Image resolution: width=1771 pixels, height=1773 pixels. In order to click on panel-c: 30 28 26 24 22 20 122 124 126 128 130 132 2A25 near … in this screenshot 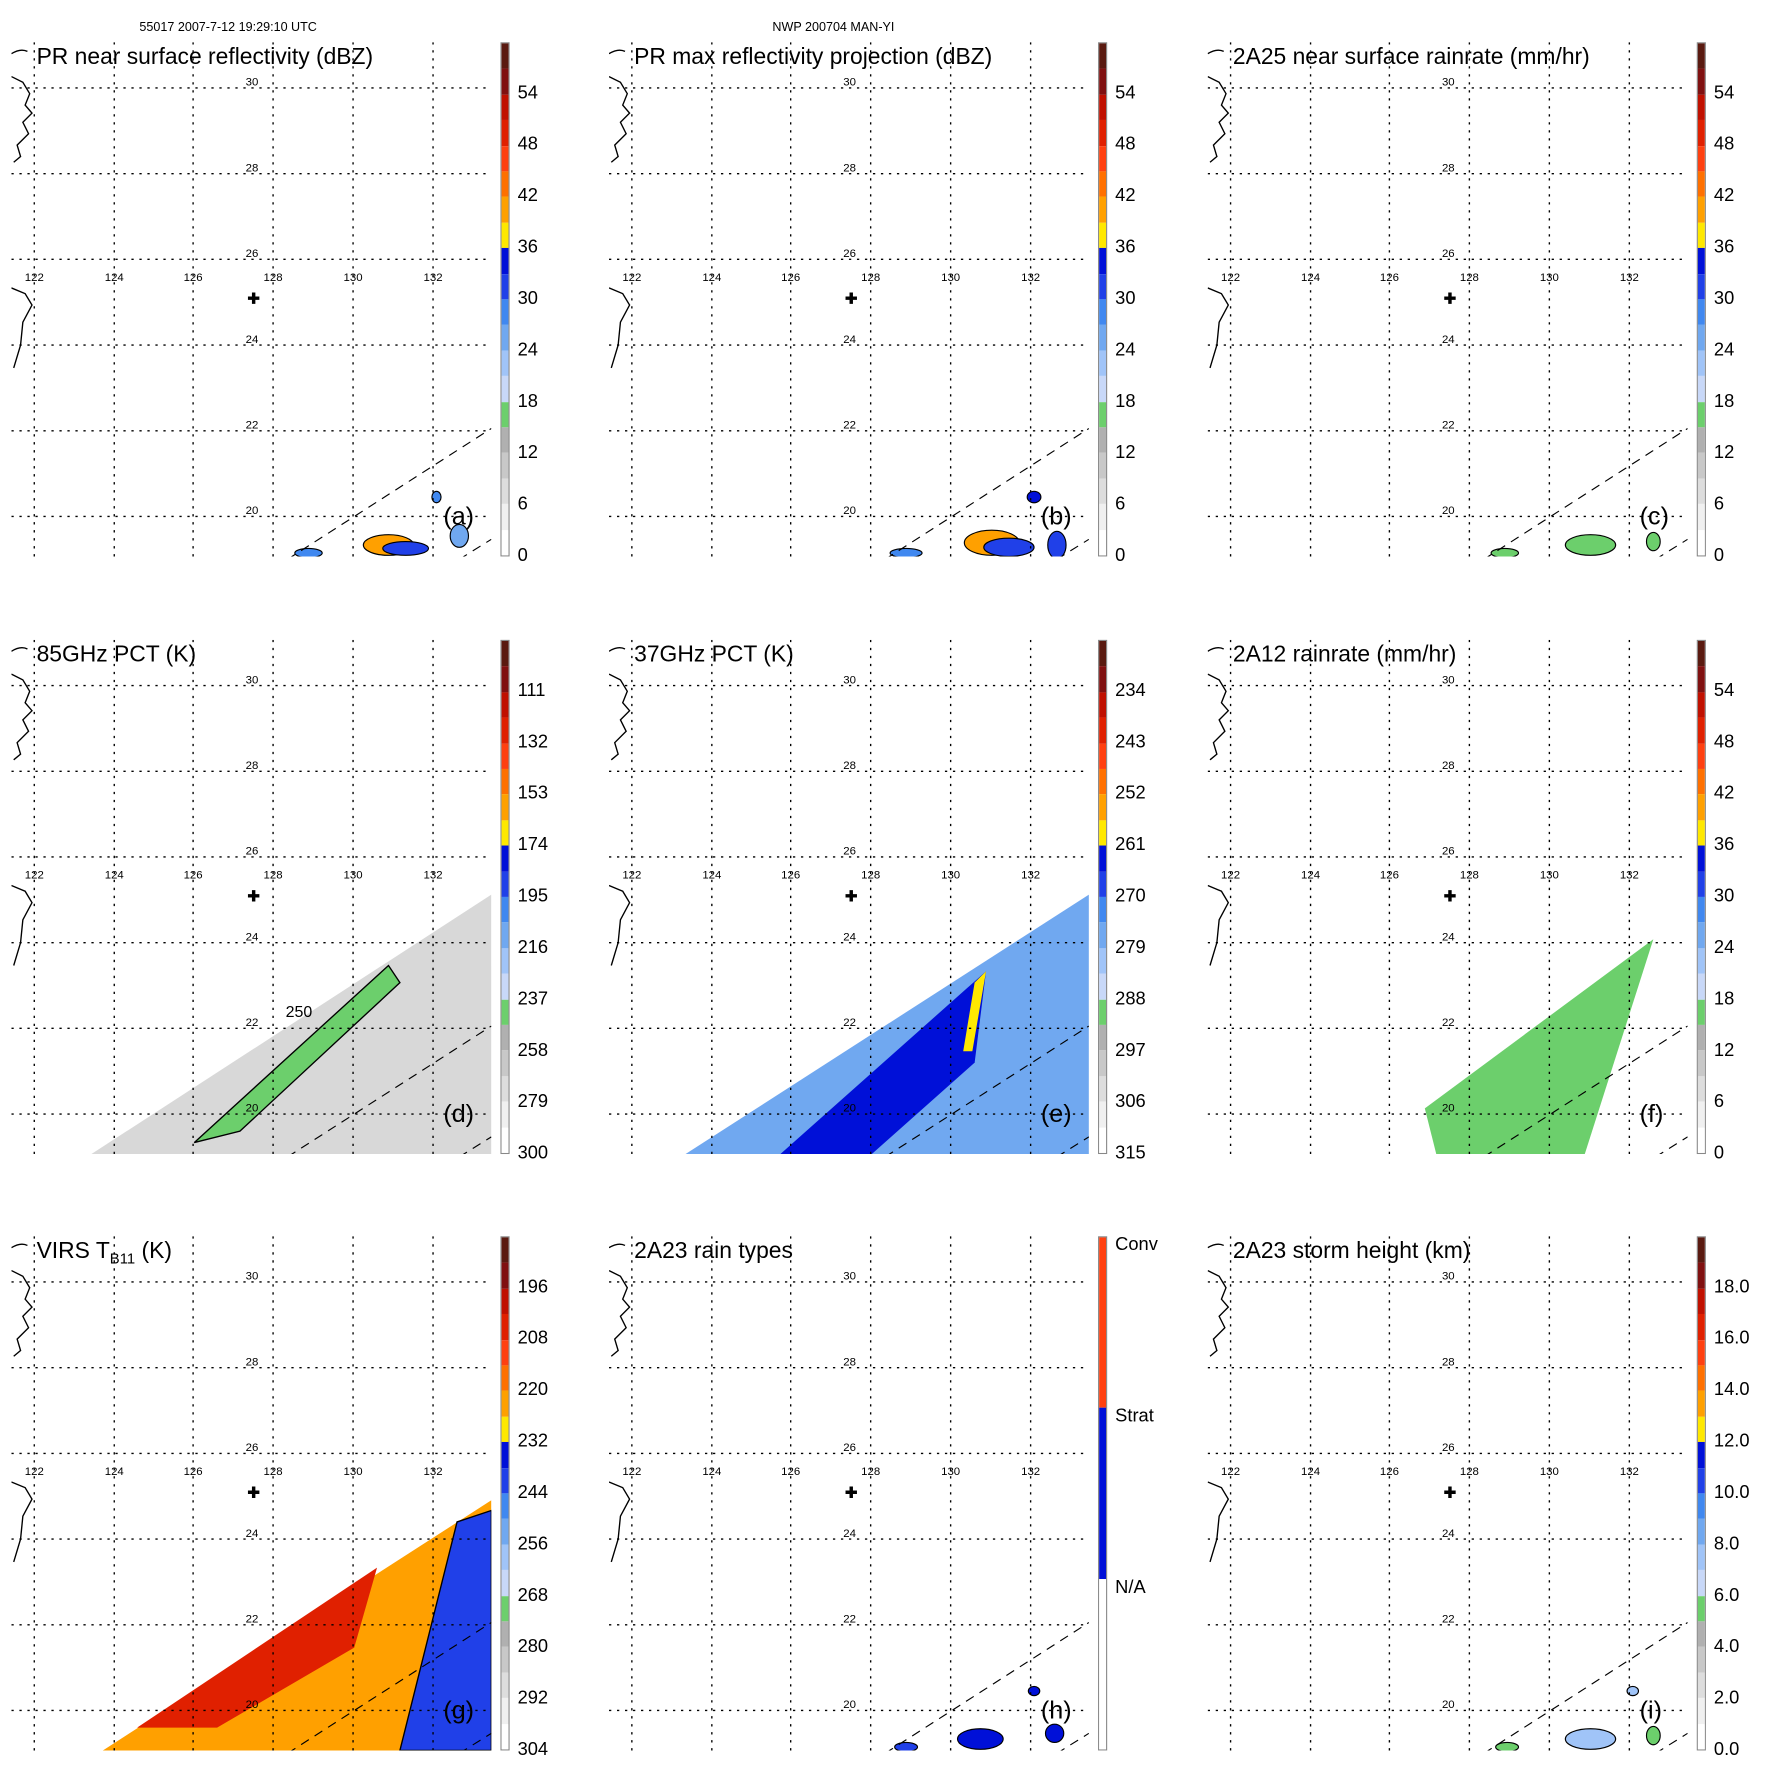, I will do `click(1489, 310)`.